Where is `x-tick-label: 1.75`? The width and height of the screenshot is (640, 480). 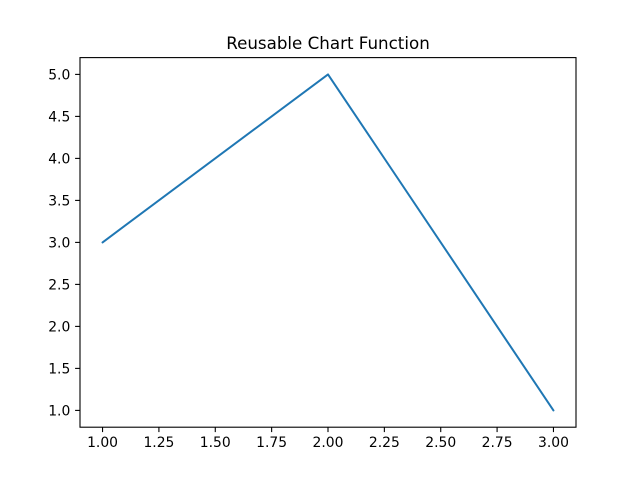 x-tick-label: 1.75 is located at coordinates (271, 443).